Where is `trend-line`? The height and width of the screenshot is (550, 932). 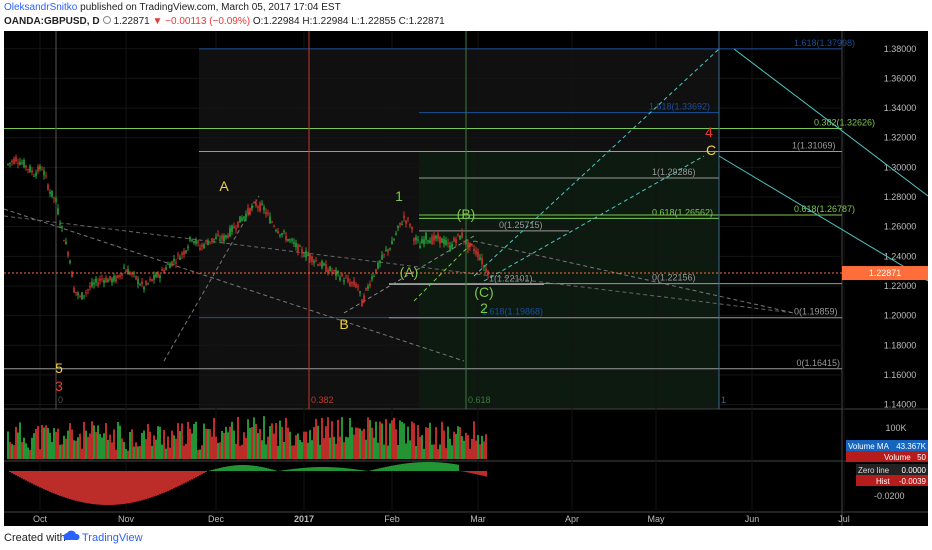 trend-line is located at coordinates (444, 271).